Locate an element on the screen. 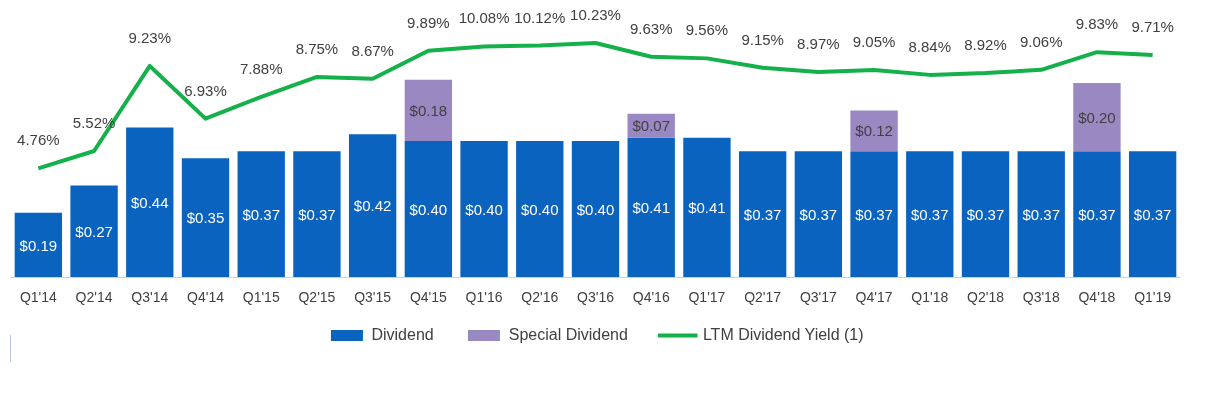 The height and width of the screenshot is (401, 1206). data-label: 4.76% is located at coordinates (38, 140).